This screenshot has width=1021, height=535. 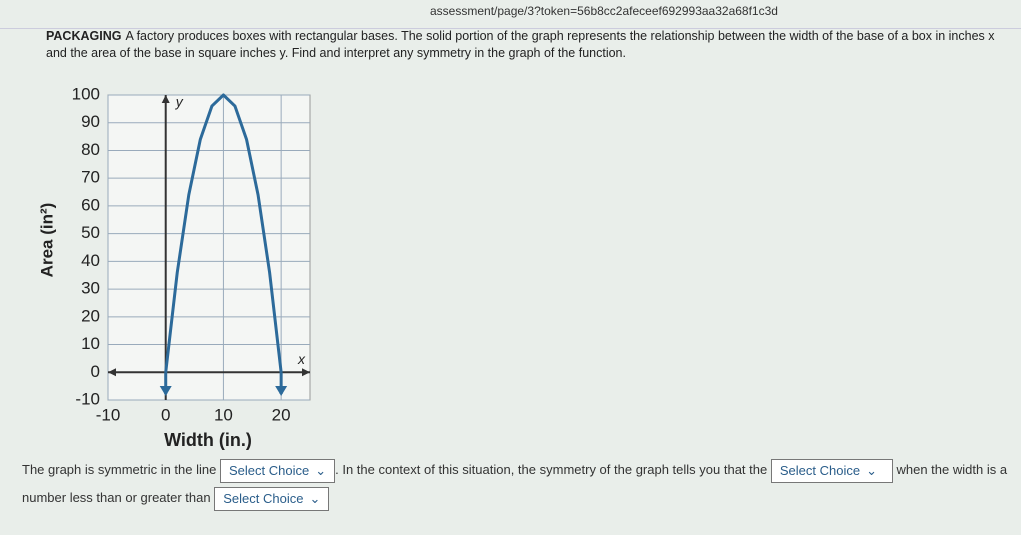 I want to click on y-tick-label: 30, so click(x=90, y=288).